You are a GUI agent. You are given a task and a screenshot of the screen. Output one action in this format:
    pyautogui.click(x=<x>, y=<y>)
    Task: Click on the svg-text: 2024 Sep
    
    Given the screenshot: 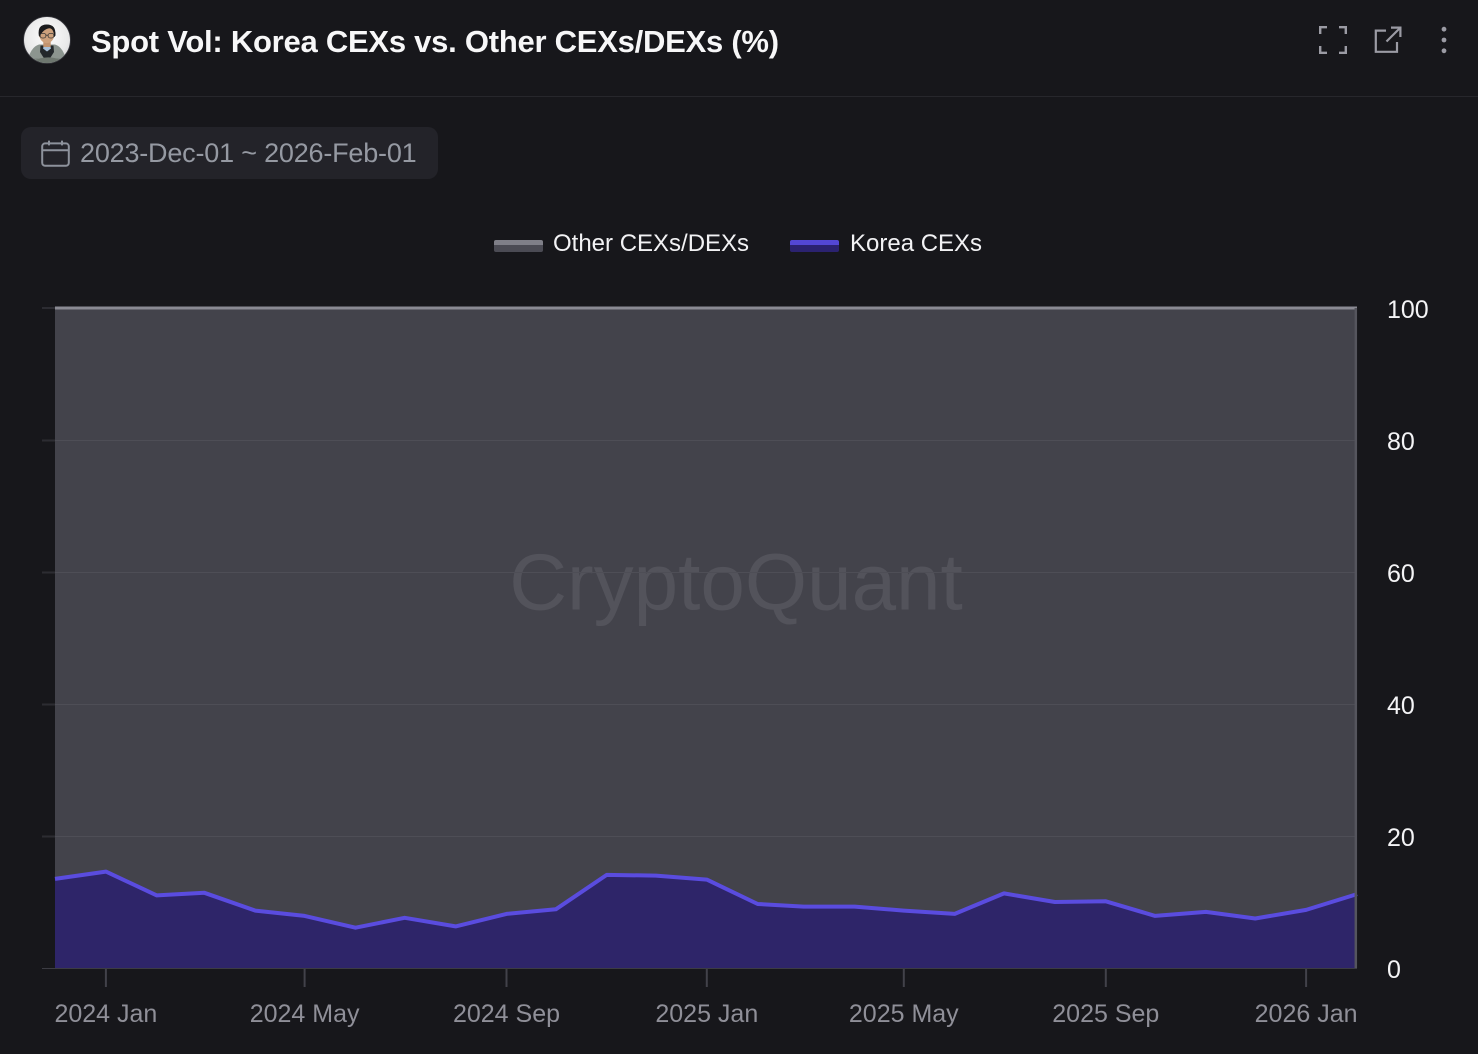 What is the action you would take?
    pyautogui.click(x=506, y=1014)
    